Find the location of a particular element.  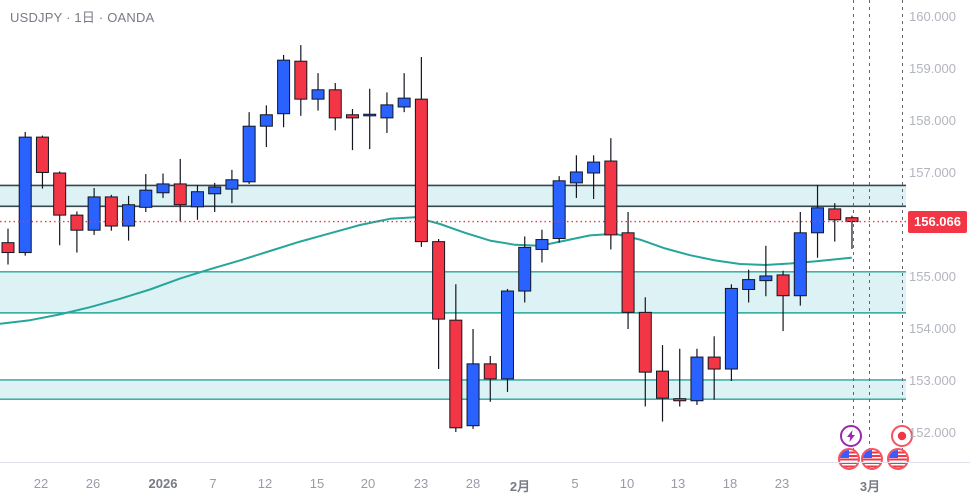

time-tick-label: 18 is located at coordinates (730, 483).